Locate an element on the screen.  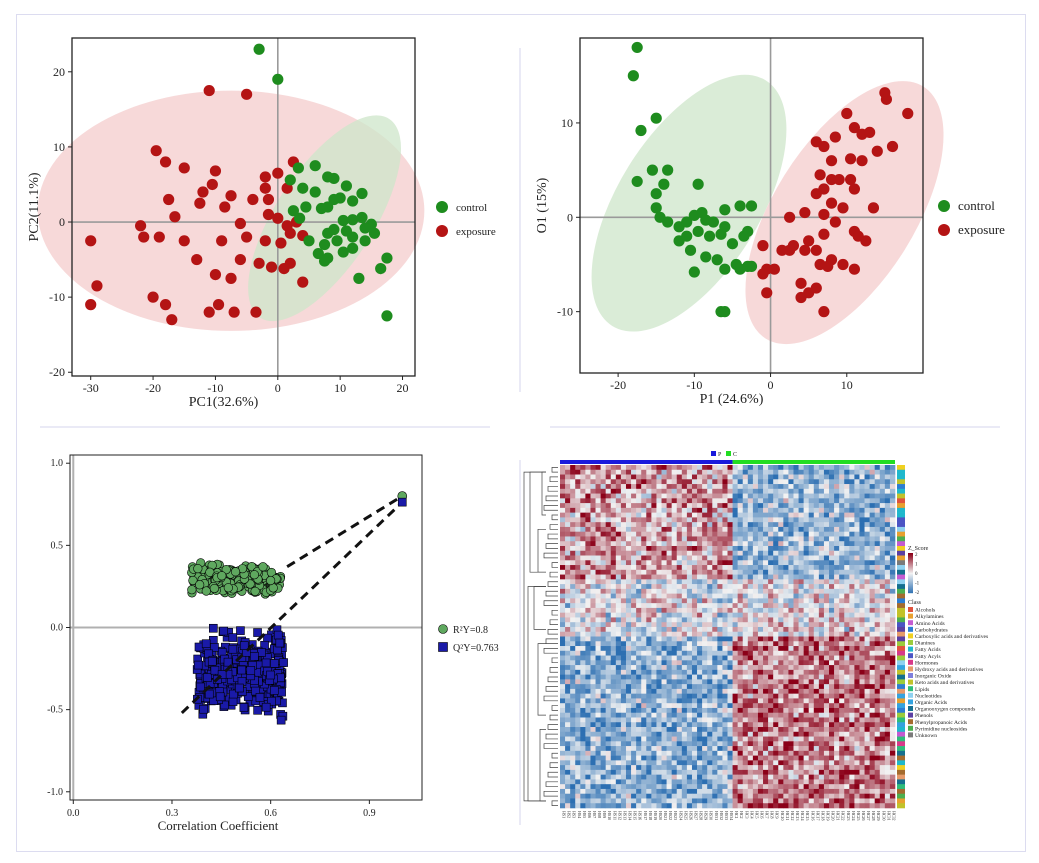
exposure-point is located at coordinates (877, 151).